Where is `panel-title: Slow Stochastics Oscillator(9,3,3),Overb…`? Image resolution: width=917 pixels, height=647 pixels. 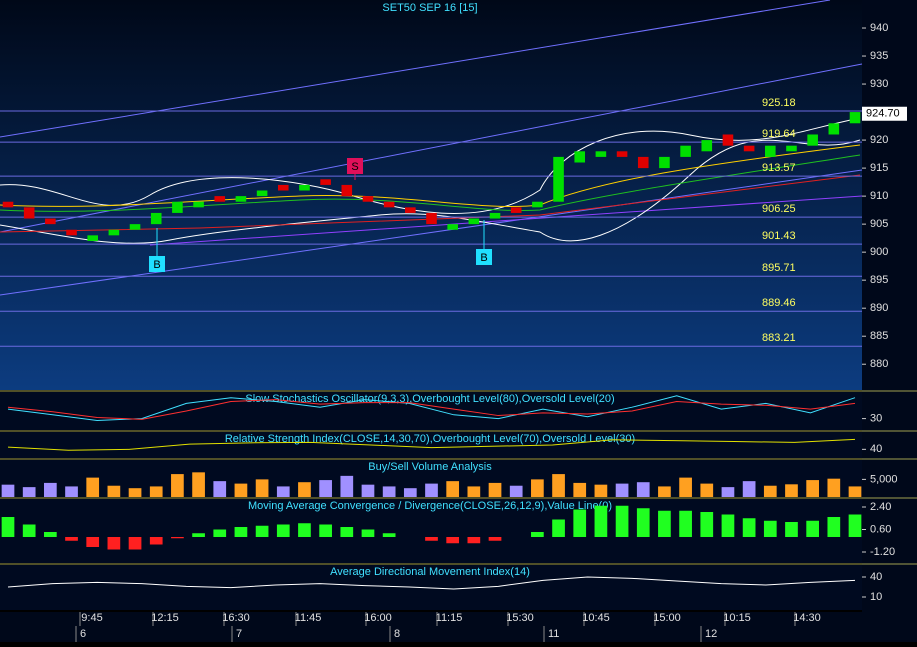 panel-title: Slow Stochastics Oscillator(9,3,3),Overb… is located at coordinates (429, 399).